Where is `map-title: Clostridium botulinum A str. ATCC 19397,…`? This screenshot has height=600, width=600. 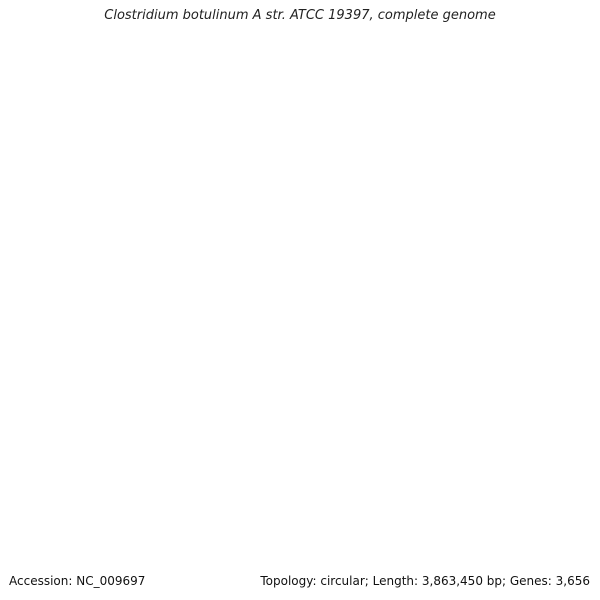
map-title: Clostridium botulinum A str. ATCC 19397,… is located at coordinates (300, 15).